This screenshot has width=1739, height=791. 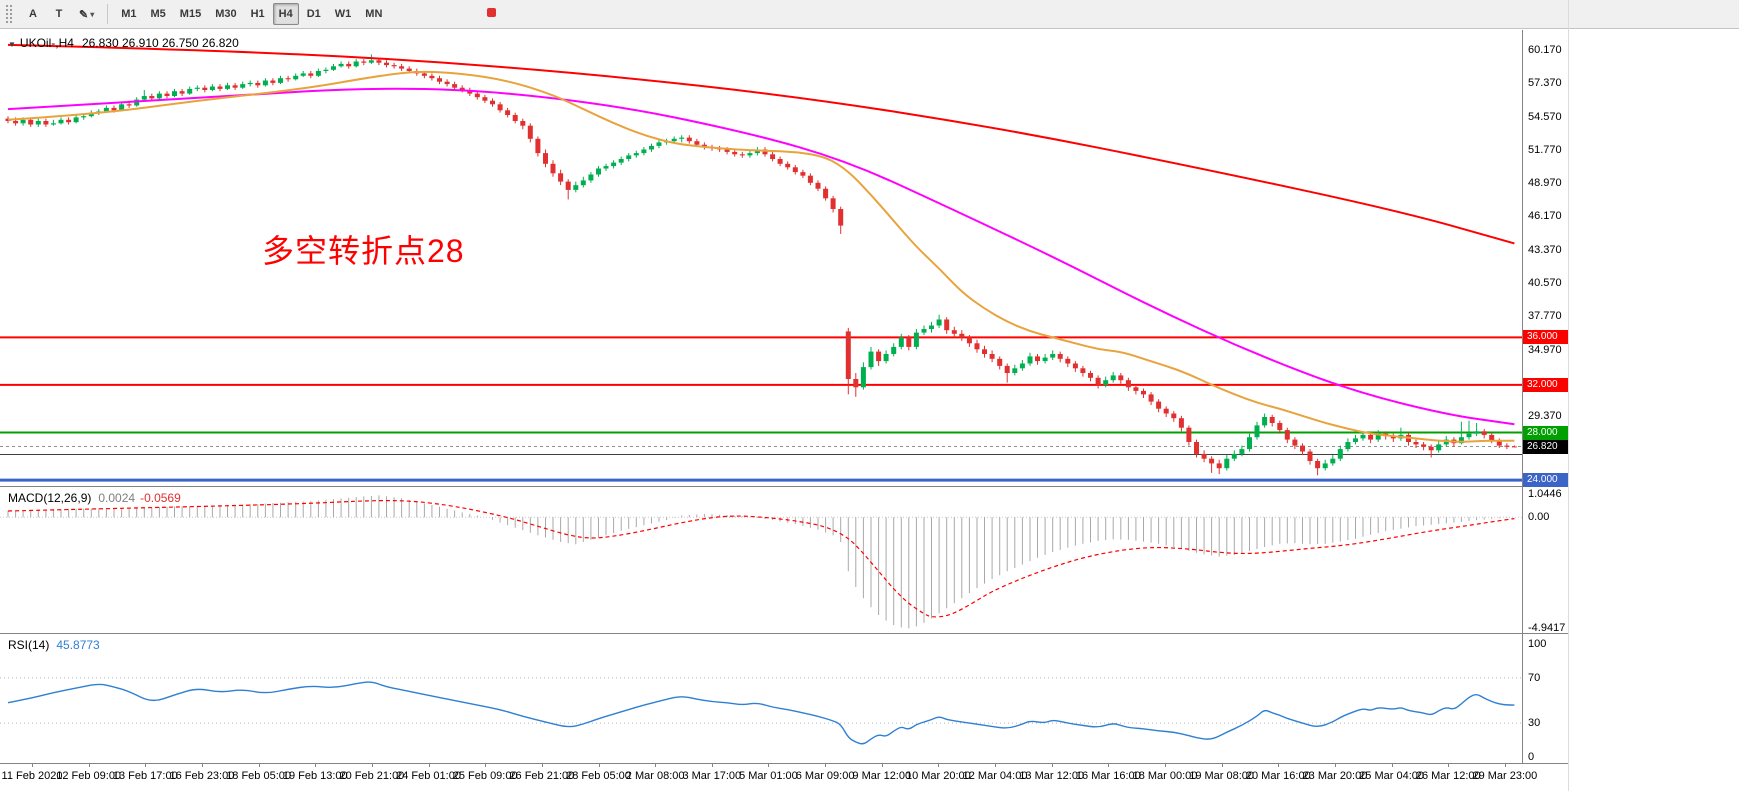 What do you see at coordinates (117, 498) in the screenshot?
I see `macd-main-value: 0.0024` at bounding box center [117, 498].